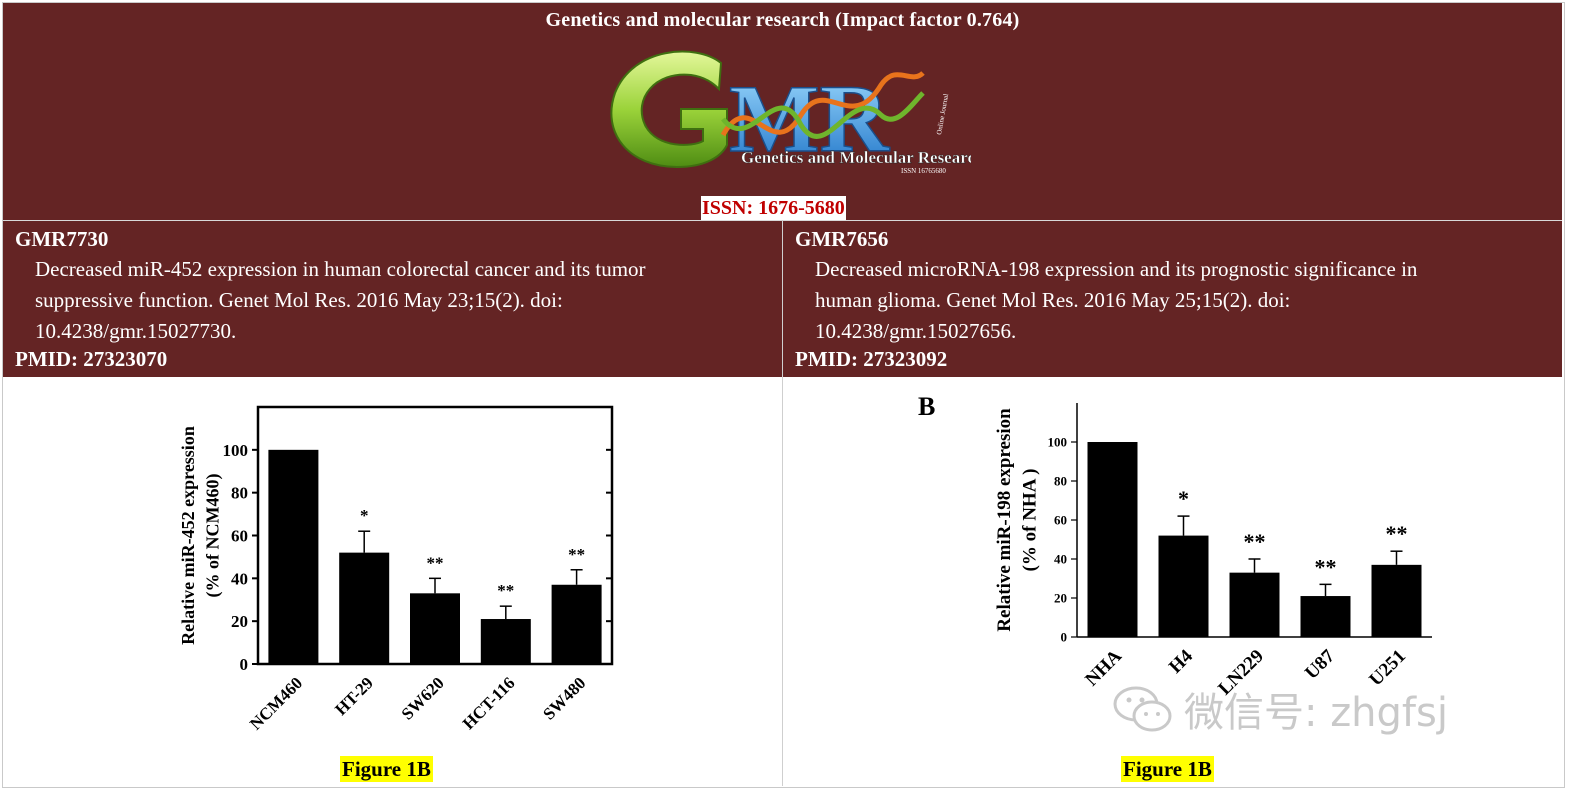  Describe the element at coordinates (125, 359) in the screenshot. I see `pmid-value: 27323070` at that location.